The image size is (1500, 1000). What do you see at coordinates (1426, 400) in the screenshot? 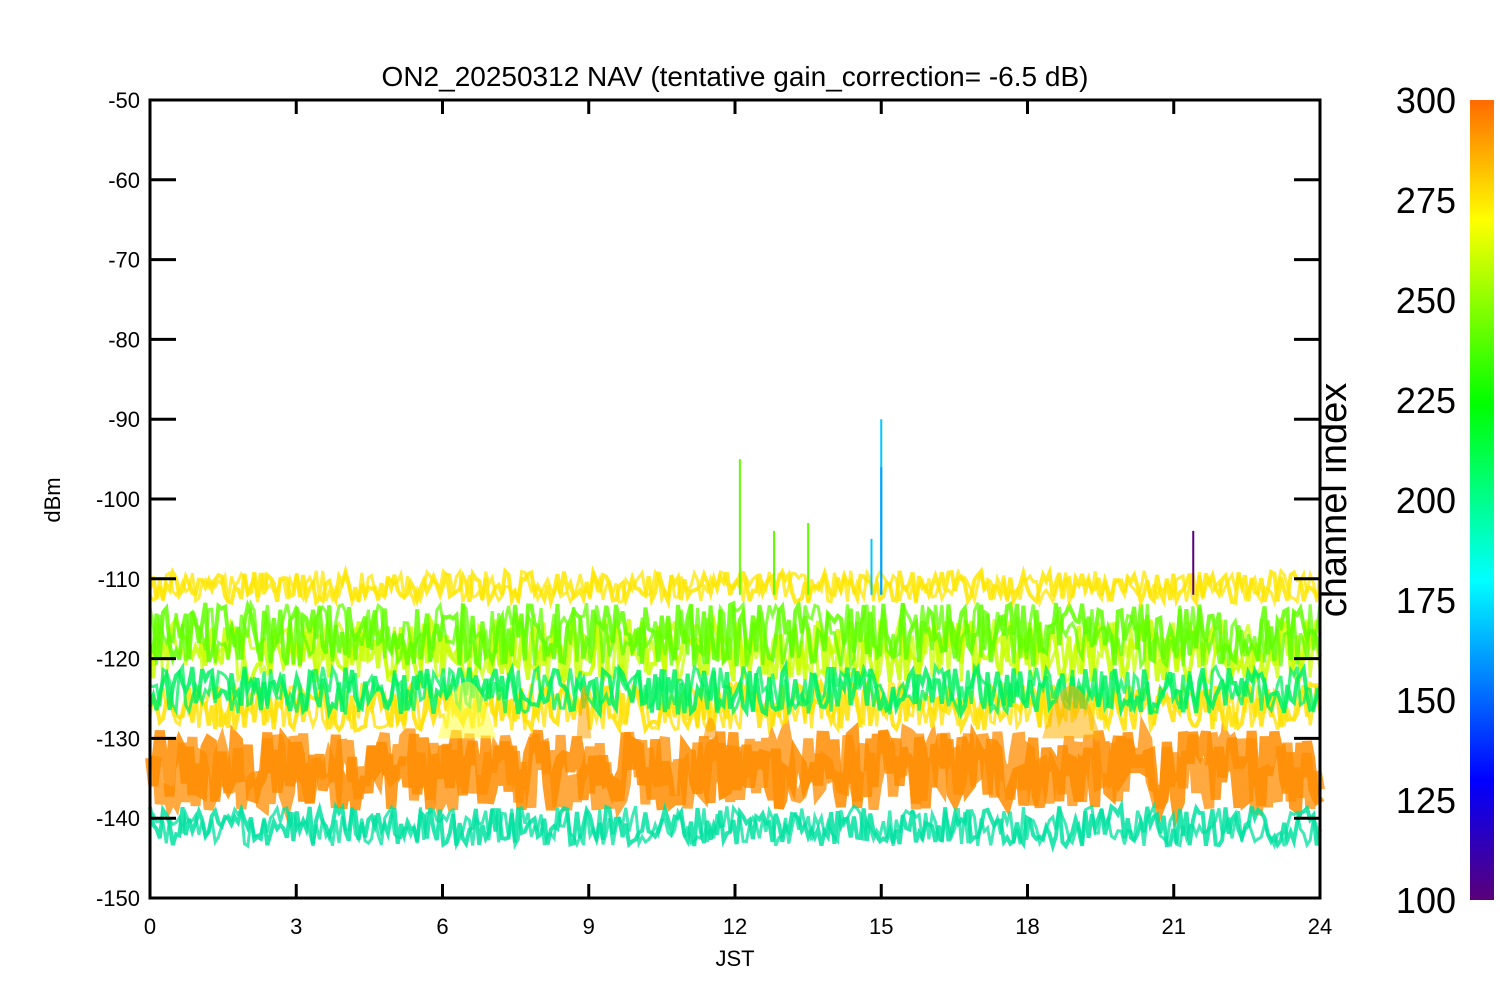
I see `colorbar-tick-label: 225` at bounding box center [1426, 400].